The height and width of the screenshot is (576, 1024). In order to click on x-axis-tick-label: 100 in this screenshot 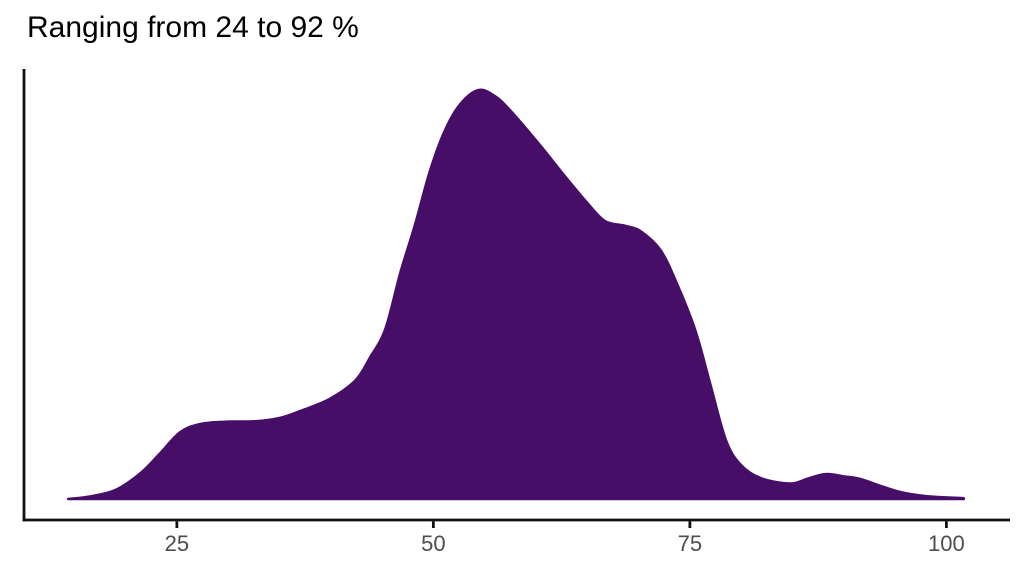, I will do `click(946, 543)`.